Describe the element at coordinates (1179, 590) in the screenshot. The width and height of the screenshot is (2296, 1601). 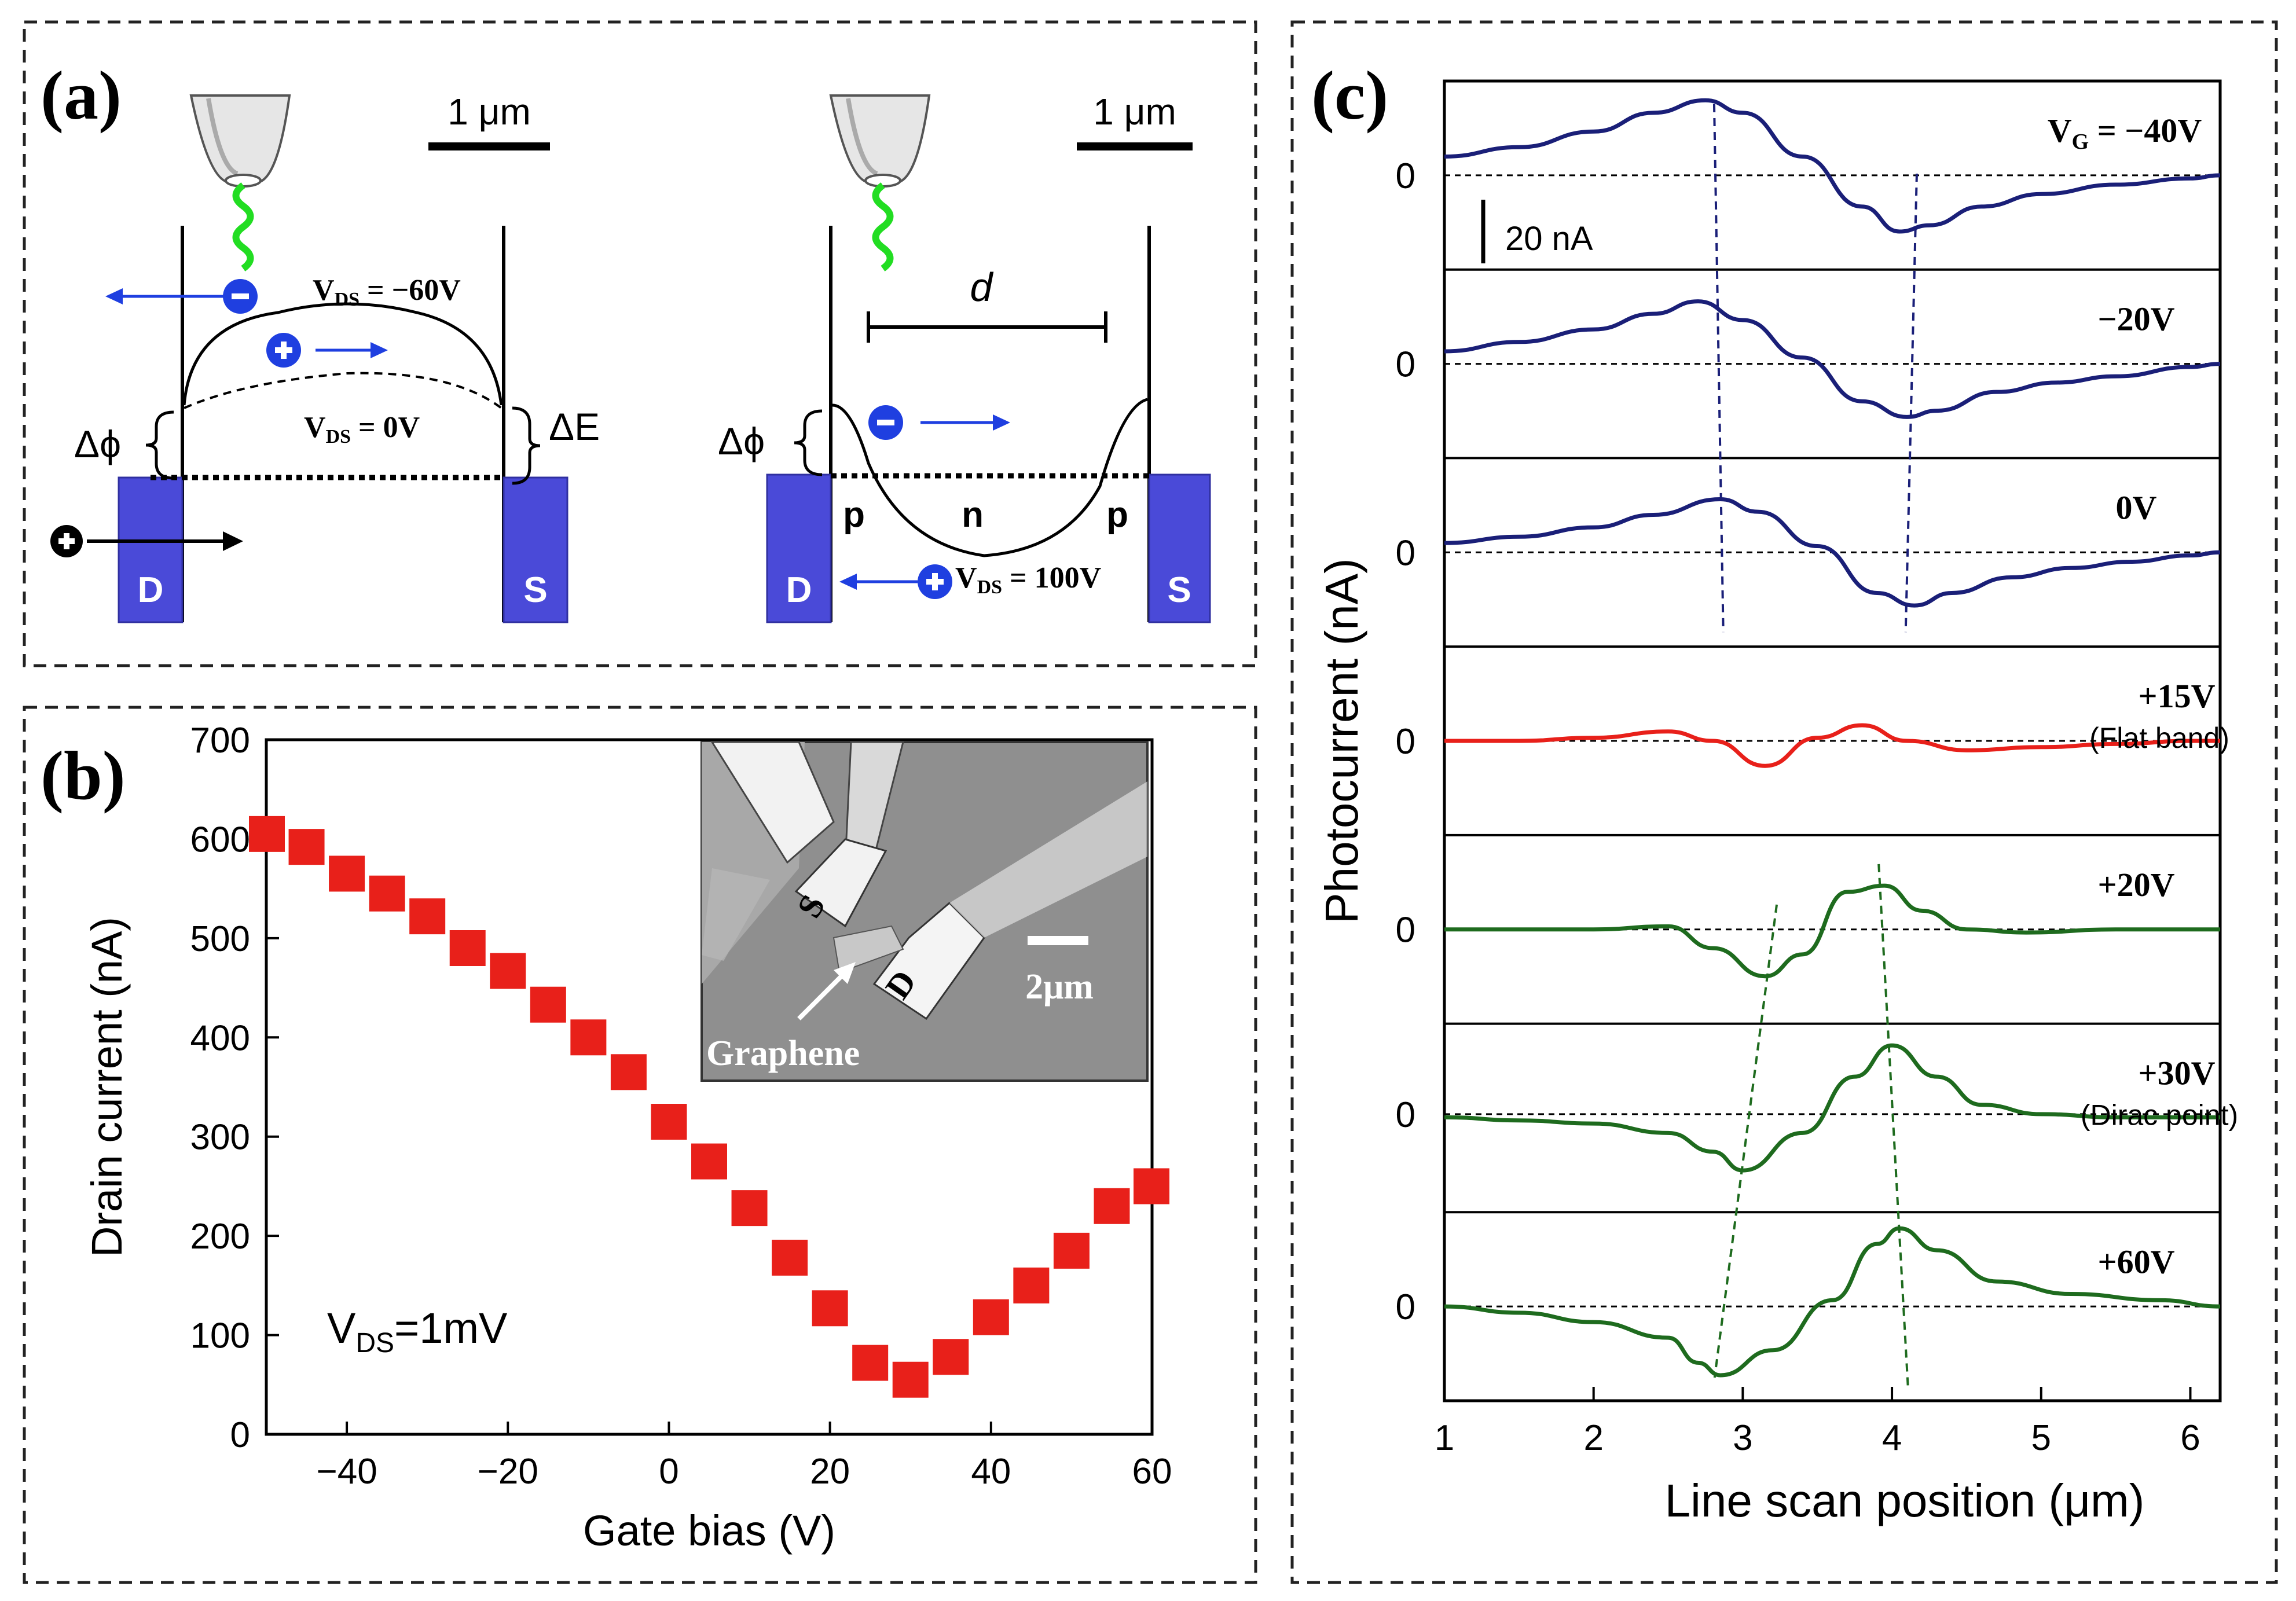
I see `source-label-right: S` at that location.